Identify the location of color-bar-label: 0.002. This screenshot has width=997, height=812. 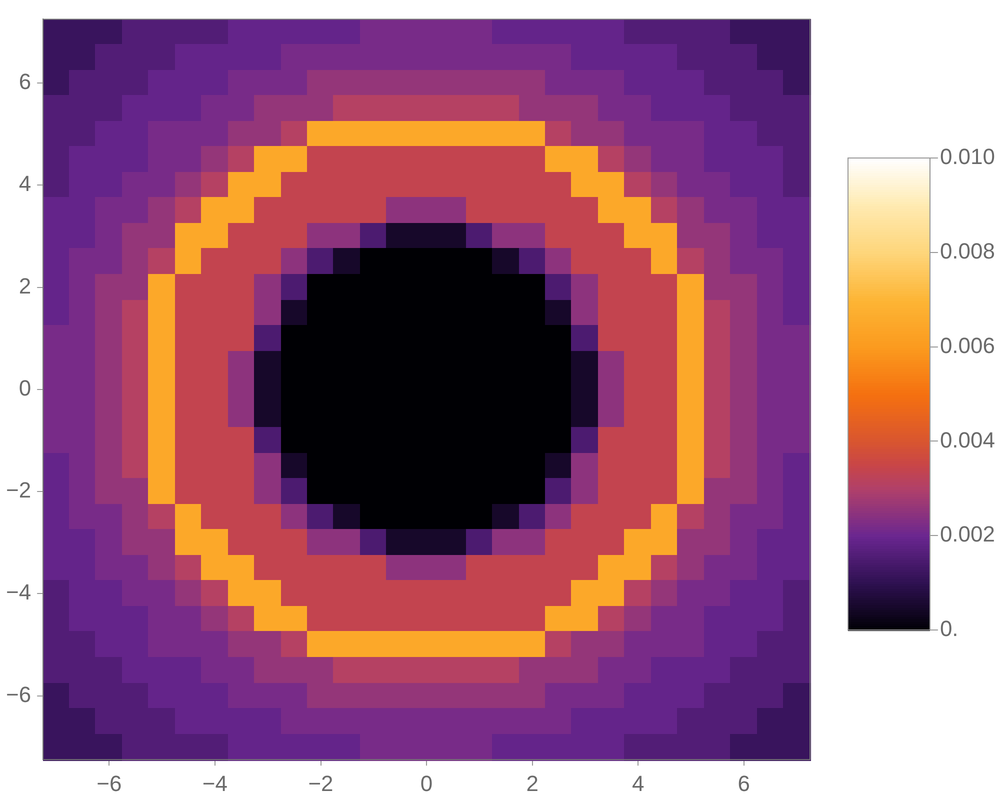
(968, 534).